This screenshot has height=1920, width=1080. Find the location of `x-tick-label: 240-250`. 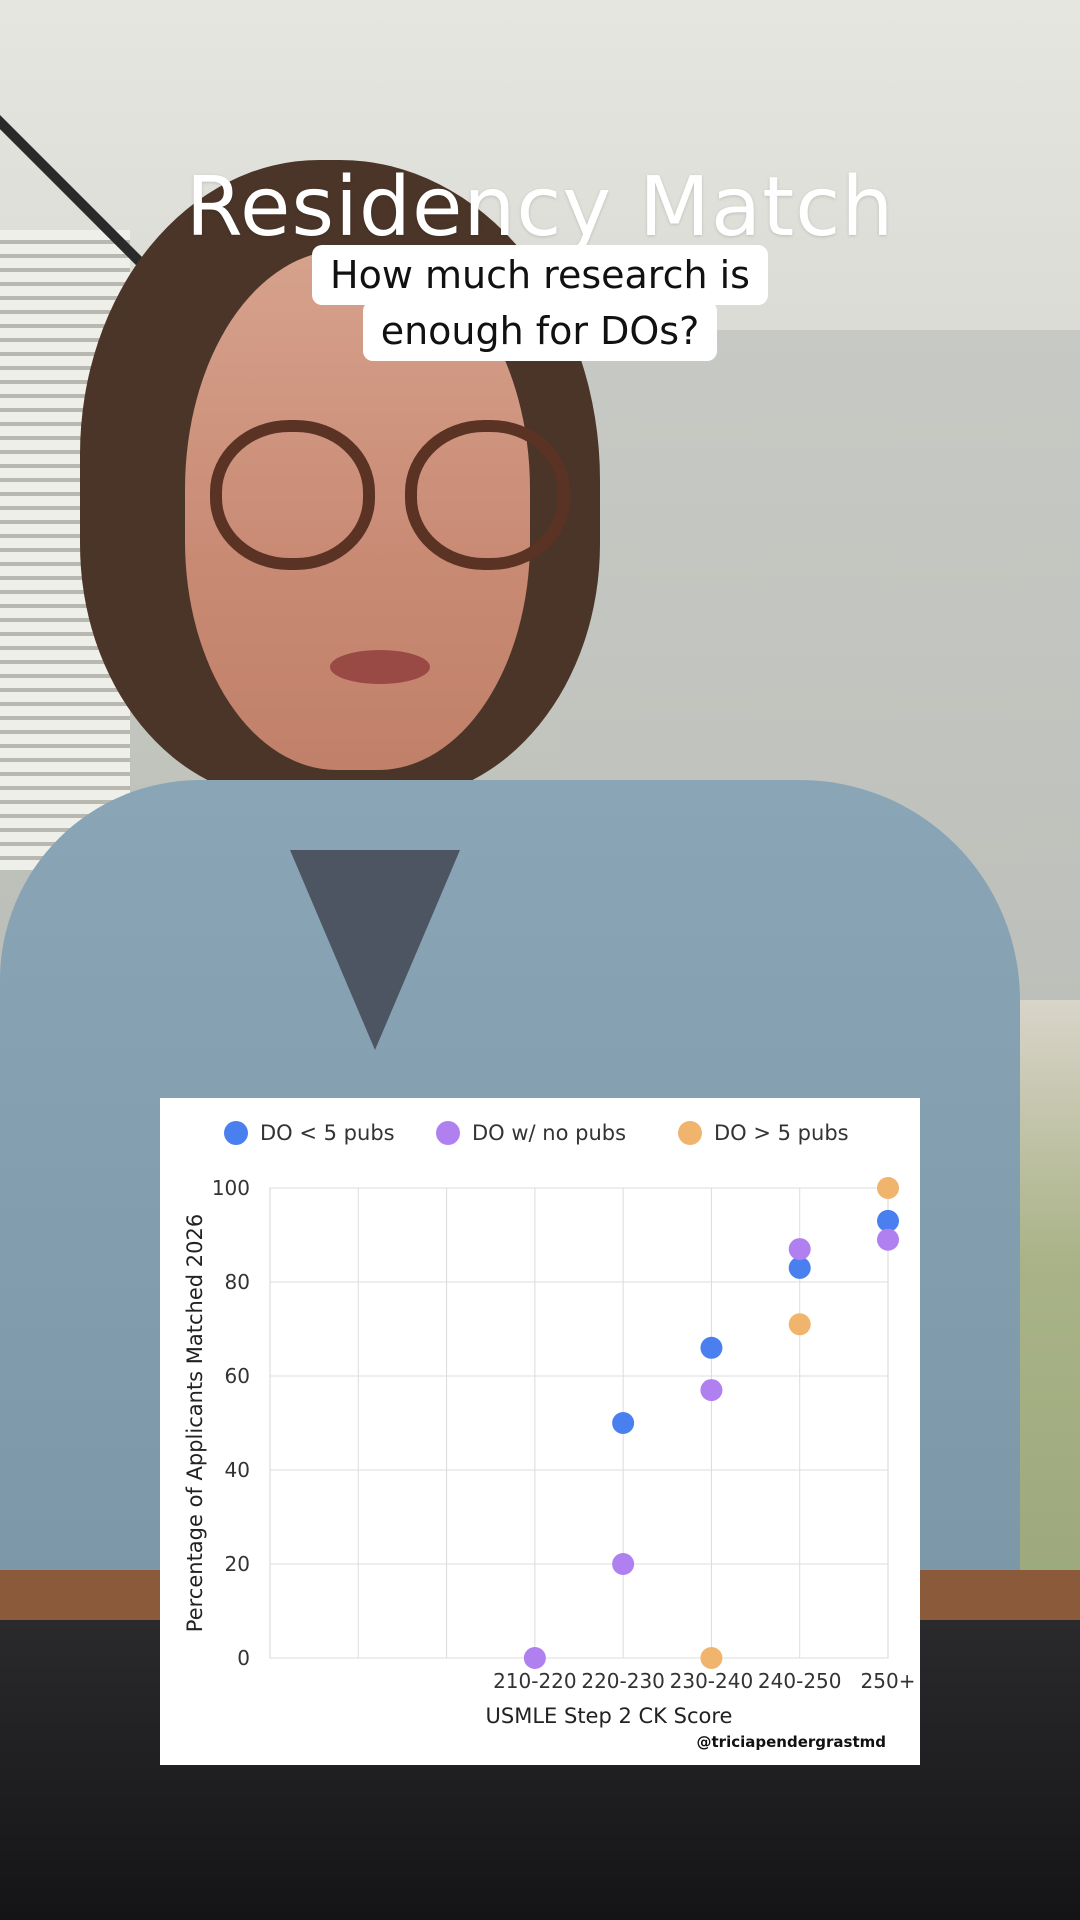

x-tick-label: 240-250 is located at coordinates (800, 1681).